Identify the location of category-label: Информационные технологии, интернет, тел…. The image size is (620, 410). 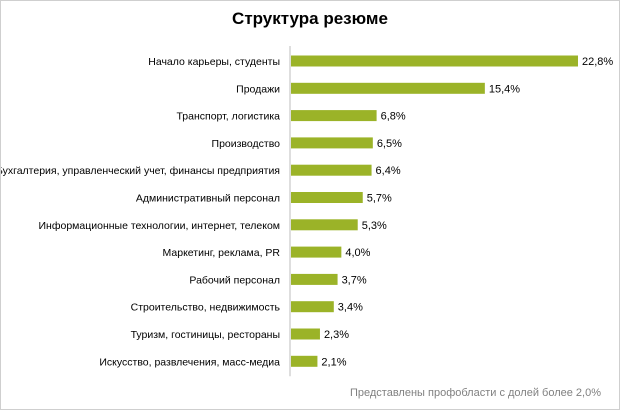
(160, 226).